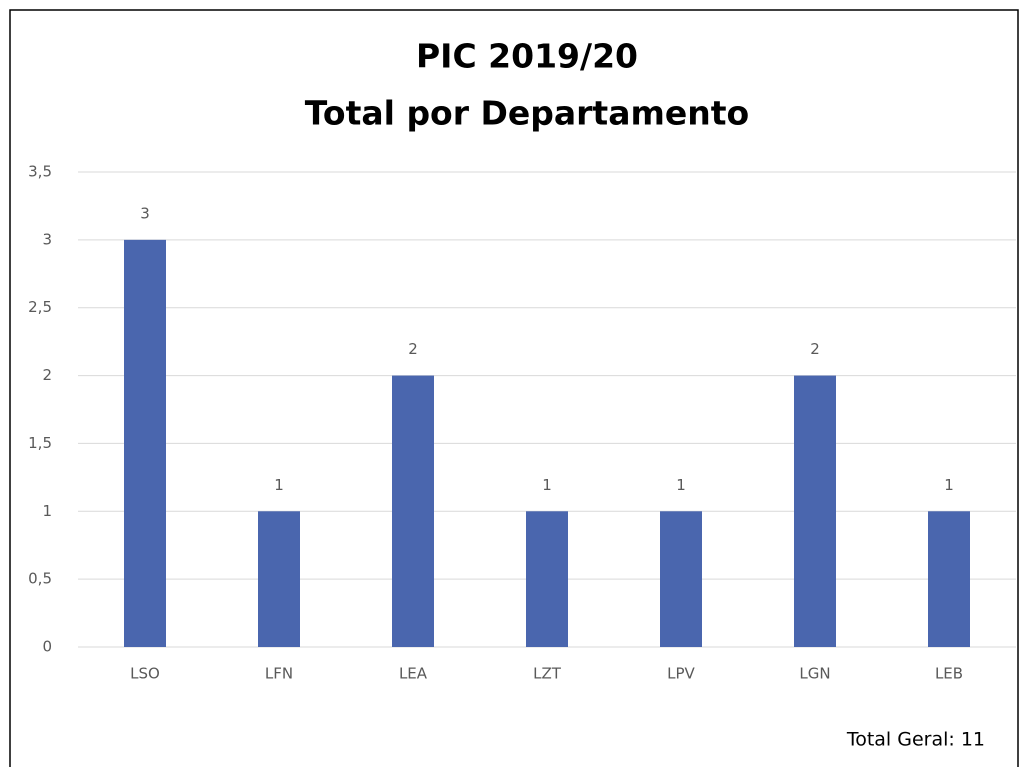 The width and height of the screenshot is (1028, 767). I want to click on annotation: Total Geral: 11, so click(915, 740).